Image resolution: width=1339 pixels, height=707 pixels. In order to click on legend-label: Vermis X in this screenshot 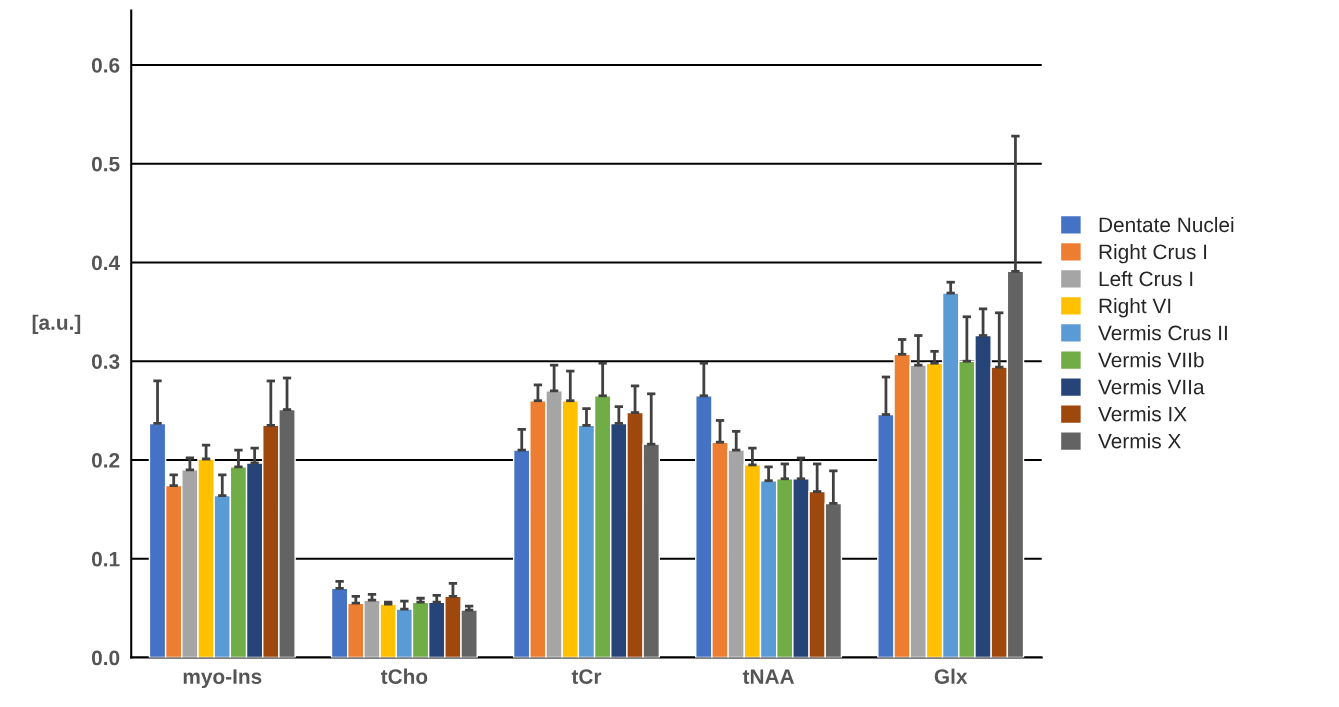, I will do `click(1139, 441)`.